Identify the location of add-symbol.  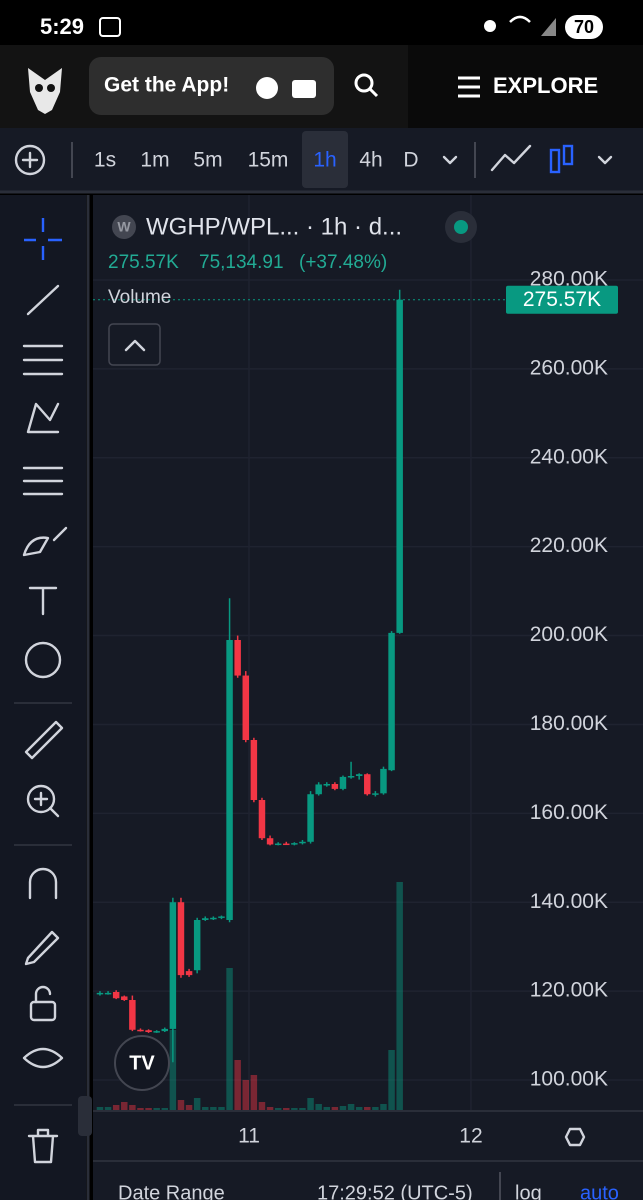
(30, 160).